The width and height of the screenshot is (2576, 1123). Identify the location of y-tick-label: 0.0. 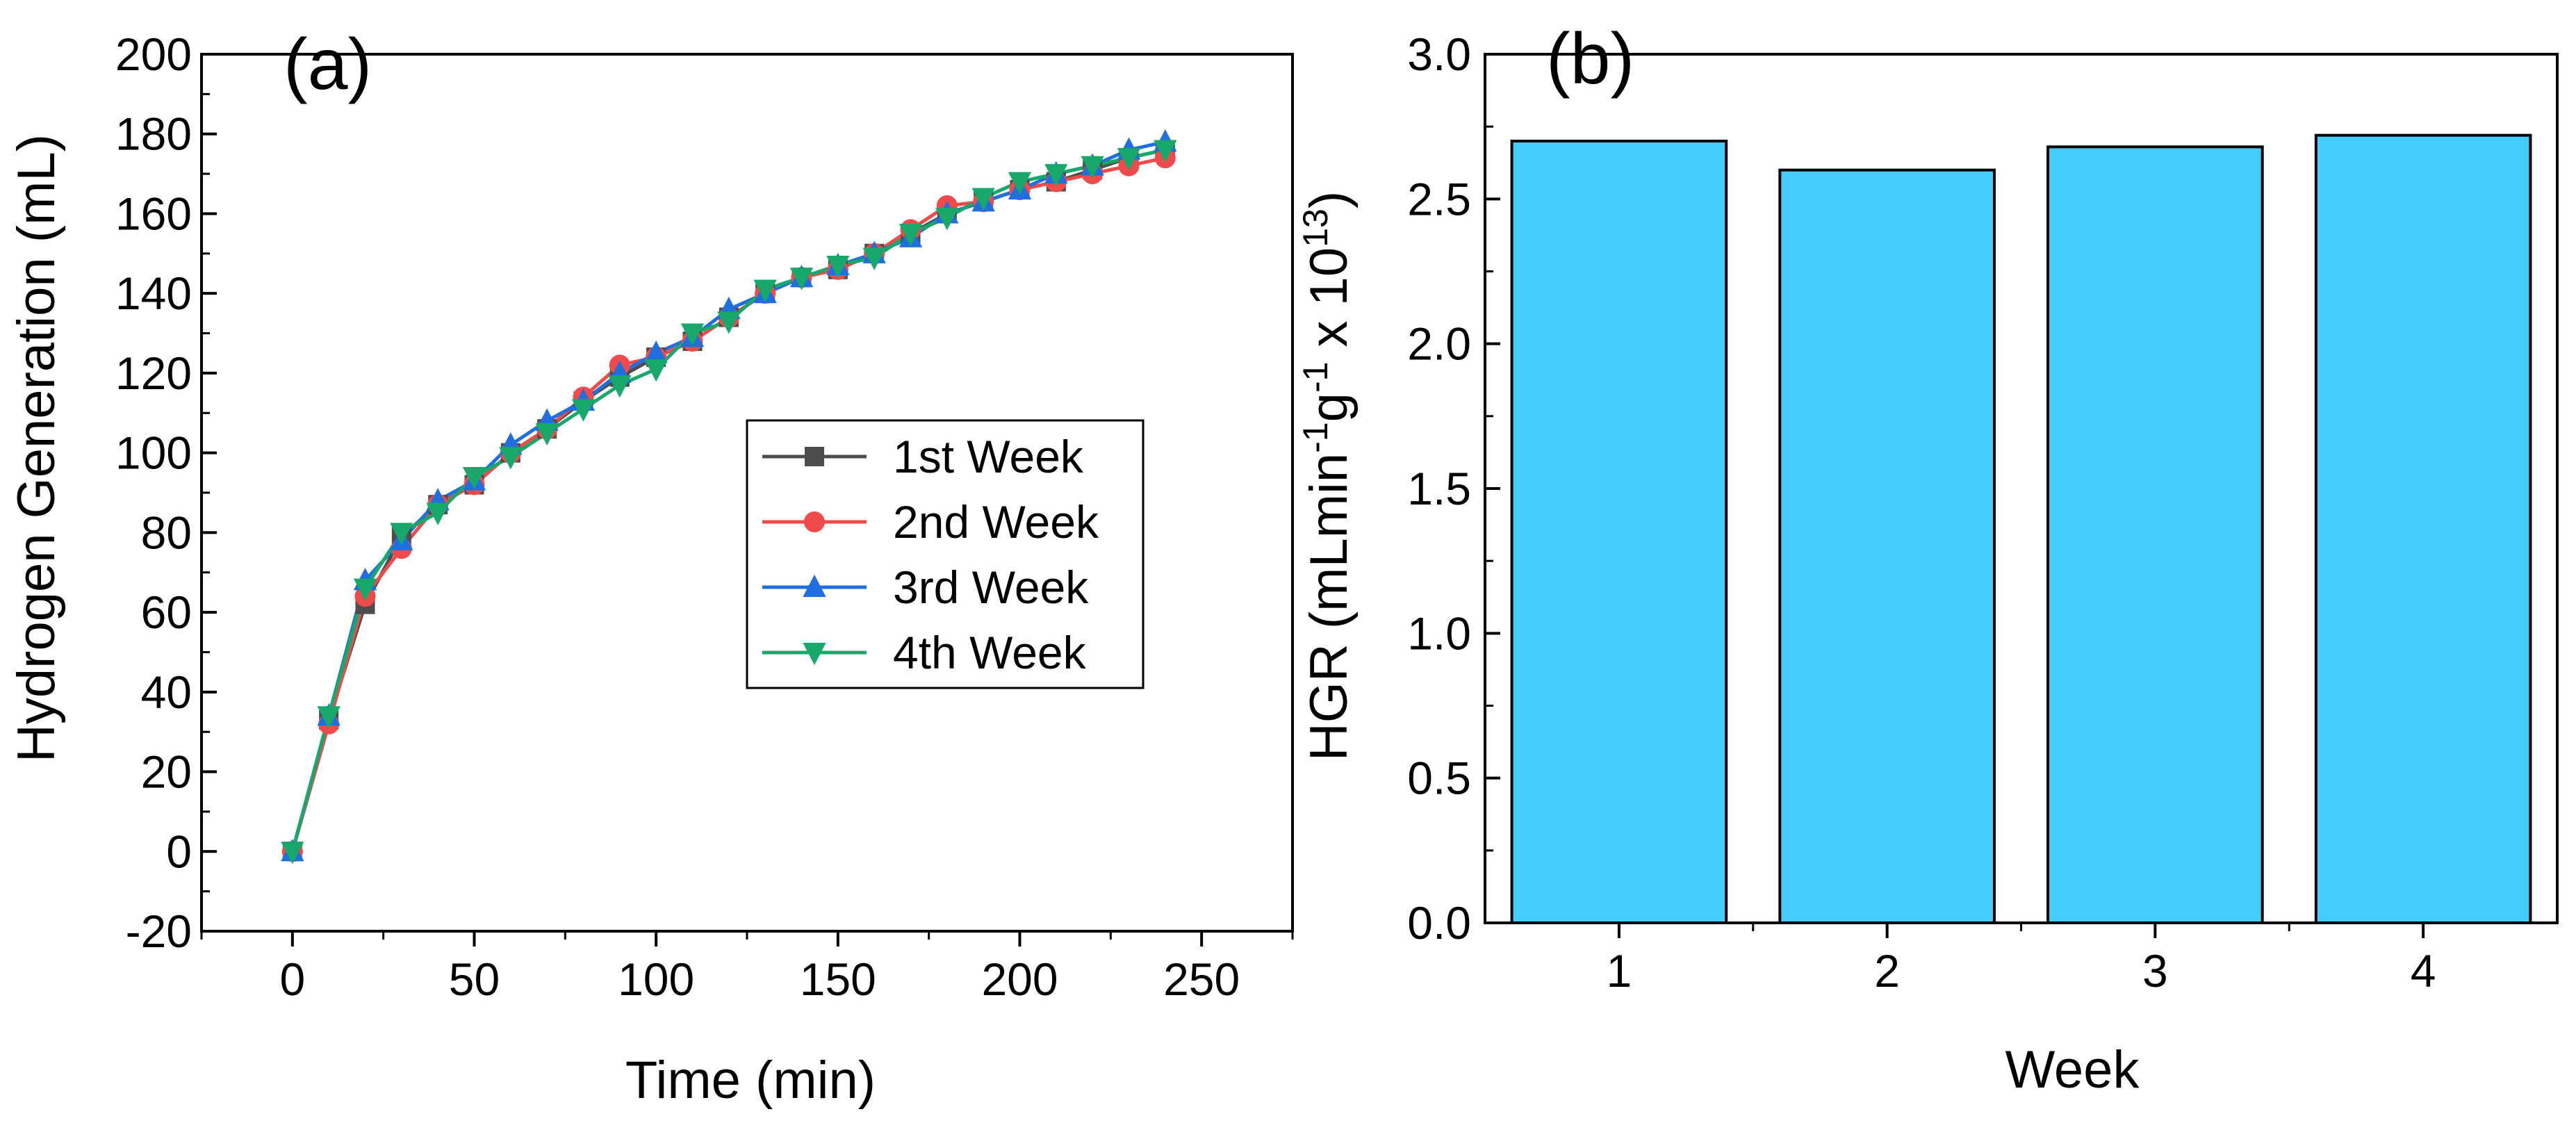
(1439, 923).